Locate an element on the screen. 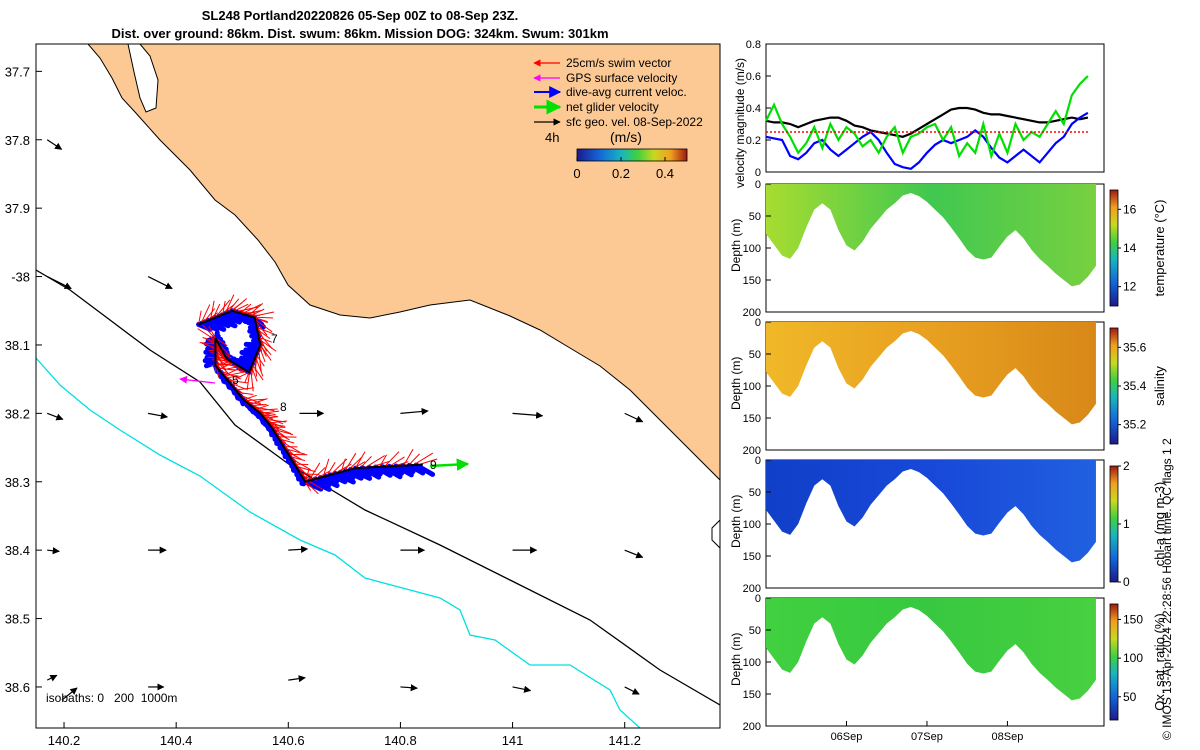  track-label-8: 8 is located at coordinates (283, 407).